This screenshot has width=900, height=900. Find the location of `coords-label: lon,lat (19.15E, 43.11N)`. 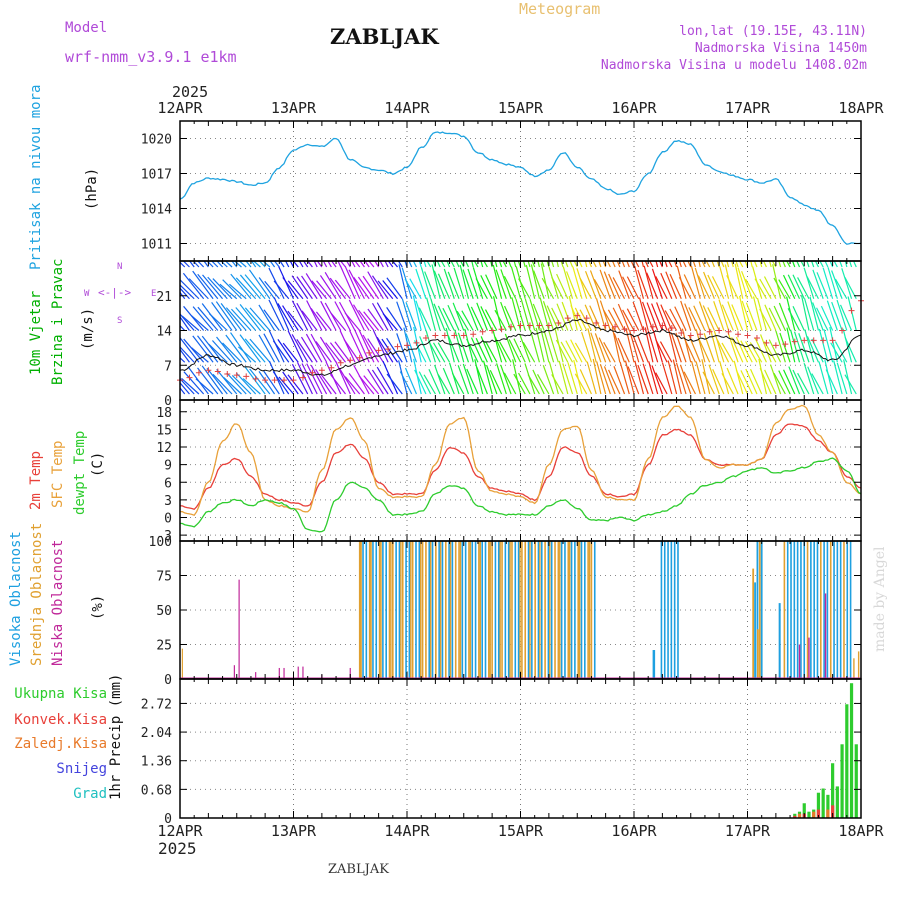

coords-label: lon,lat (19.15E, 43.11N) is located at coordinates (773, 31).